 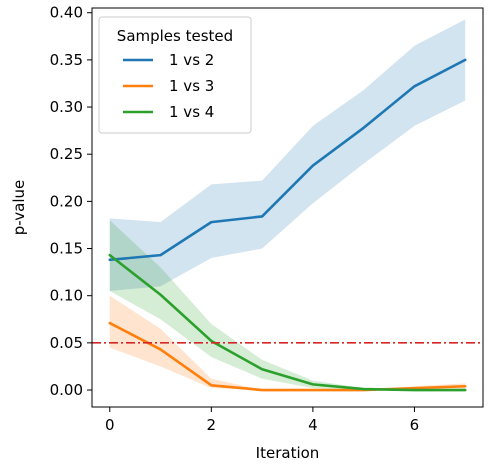 What do you see at coordinates (415, 425) in the screenshot?
I see `x-tick-label: 6` at bounding box center [415, 425].